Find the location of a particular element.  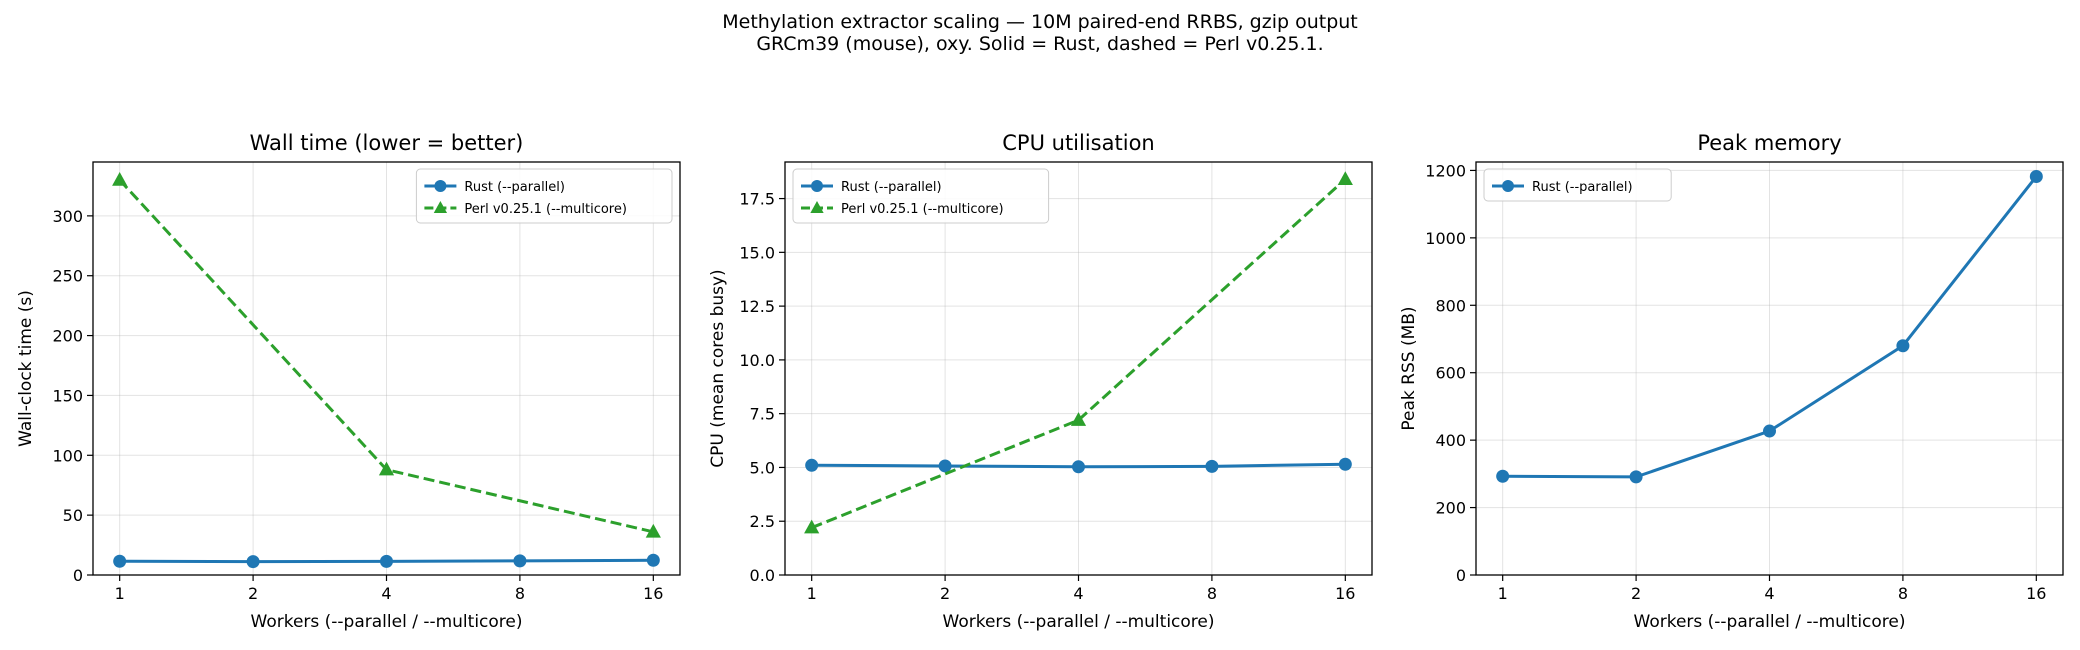

y-tick-label: 300 is located at coordinates (67, 216).